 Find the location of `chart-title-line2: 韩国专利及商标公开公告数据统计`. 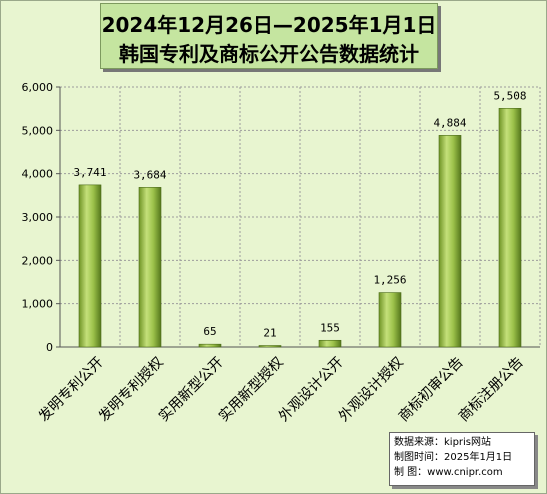

chart-title-line2: 韩国专利及商标公开公告数据统计 is located at coordinates (269, 54).